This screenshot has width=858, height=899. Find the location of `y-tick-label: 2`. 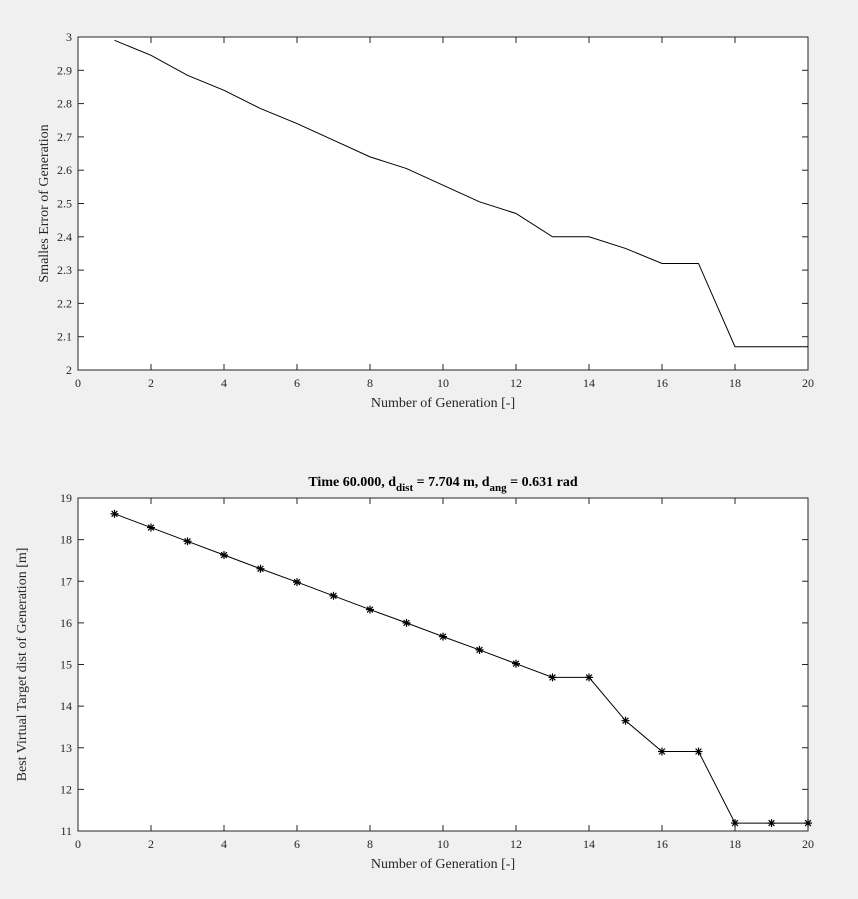

y-tick-label: 2 is located at coordinates (69, 370).